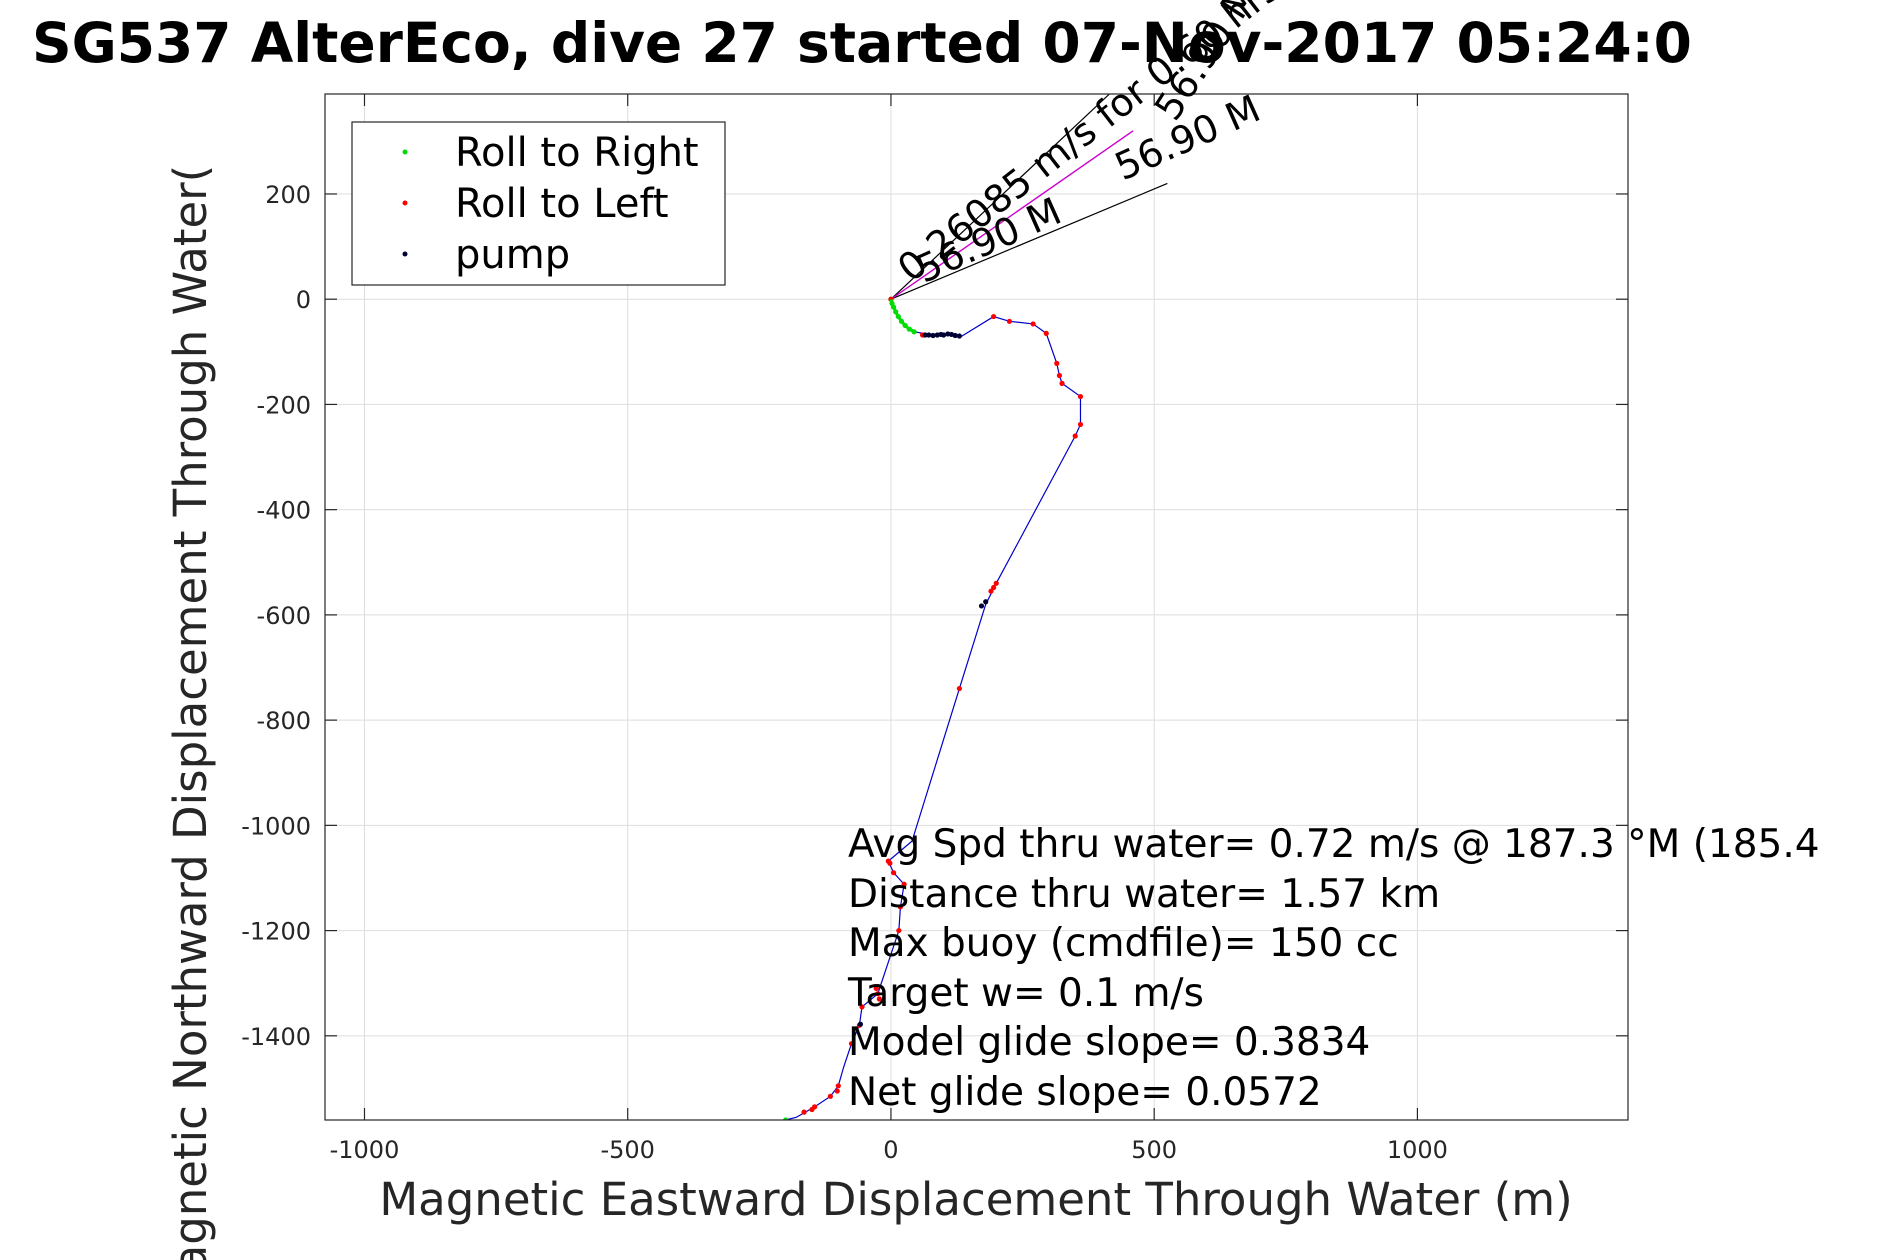 This screenshot has height=1260, width=1890. What do you see at coordinates (365, 1150) in the screenshot?
I see `x-tick-label: -1000` at bounding box center [365, 1150].